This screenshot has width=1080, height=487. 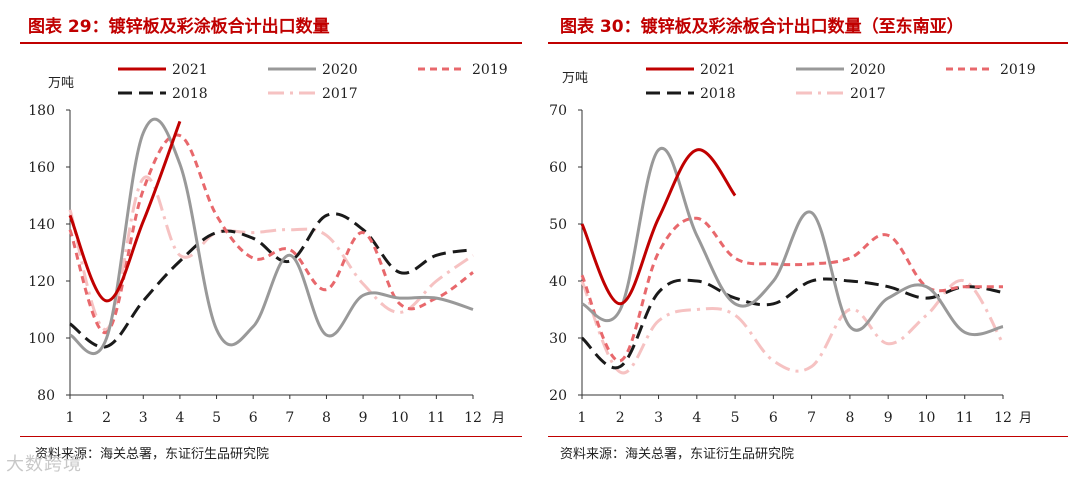 I want to click on chart-title: 图表 29：镀锌板及彩涂板合计出口数量, so click(x=179, y=27).